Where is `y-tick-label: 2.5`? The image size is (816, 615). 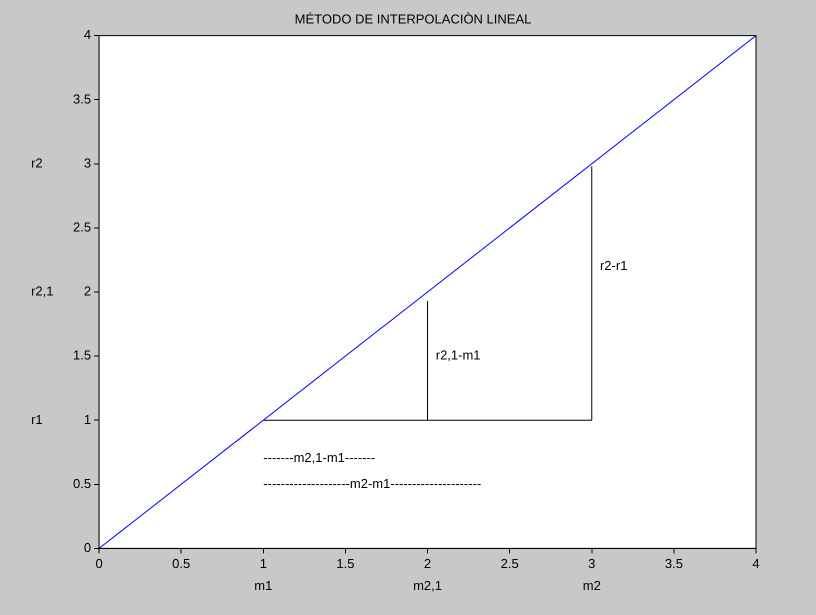
y-tick-label: 2.5 is located at coordinates (82, 226).